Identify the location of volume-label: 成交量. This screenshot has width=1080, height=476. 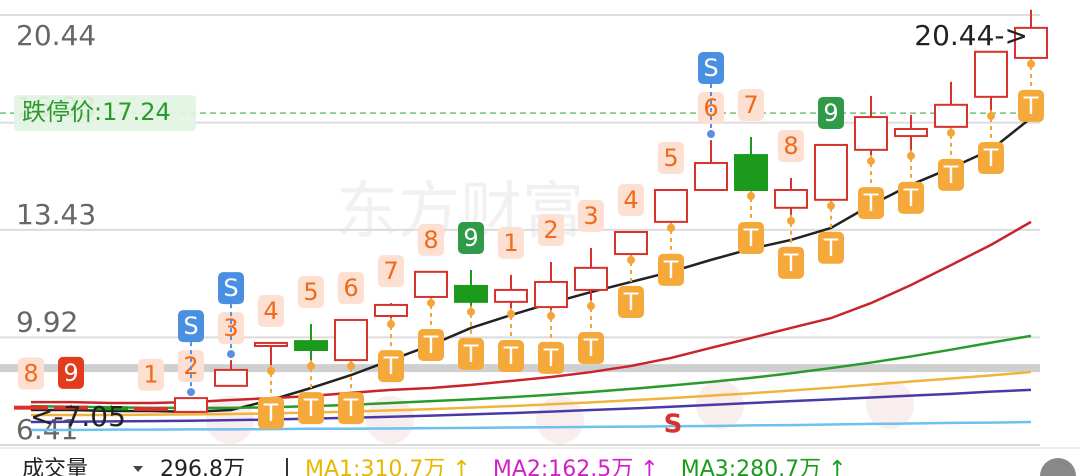
(55, 466).